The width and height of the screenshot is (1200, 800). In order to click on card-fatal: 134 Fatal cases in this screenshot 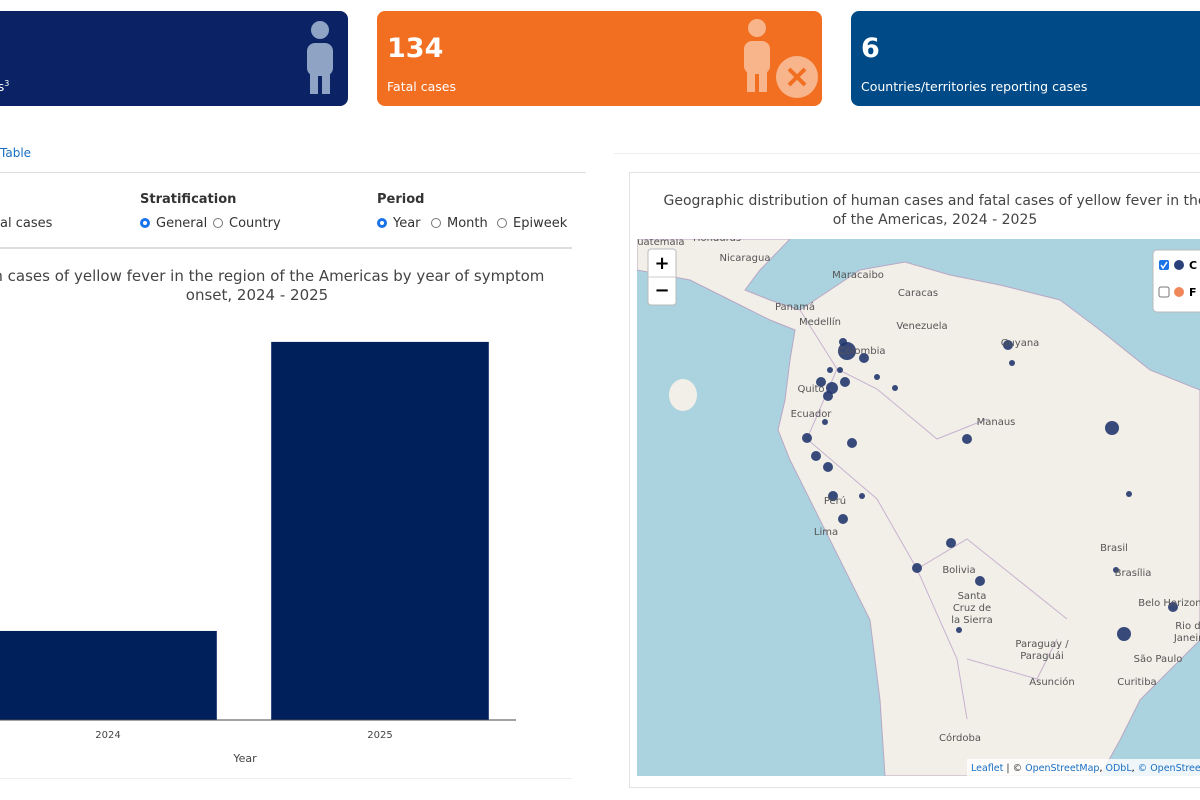, I will do `click(599, 58)`.